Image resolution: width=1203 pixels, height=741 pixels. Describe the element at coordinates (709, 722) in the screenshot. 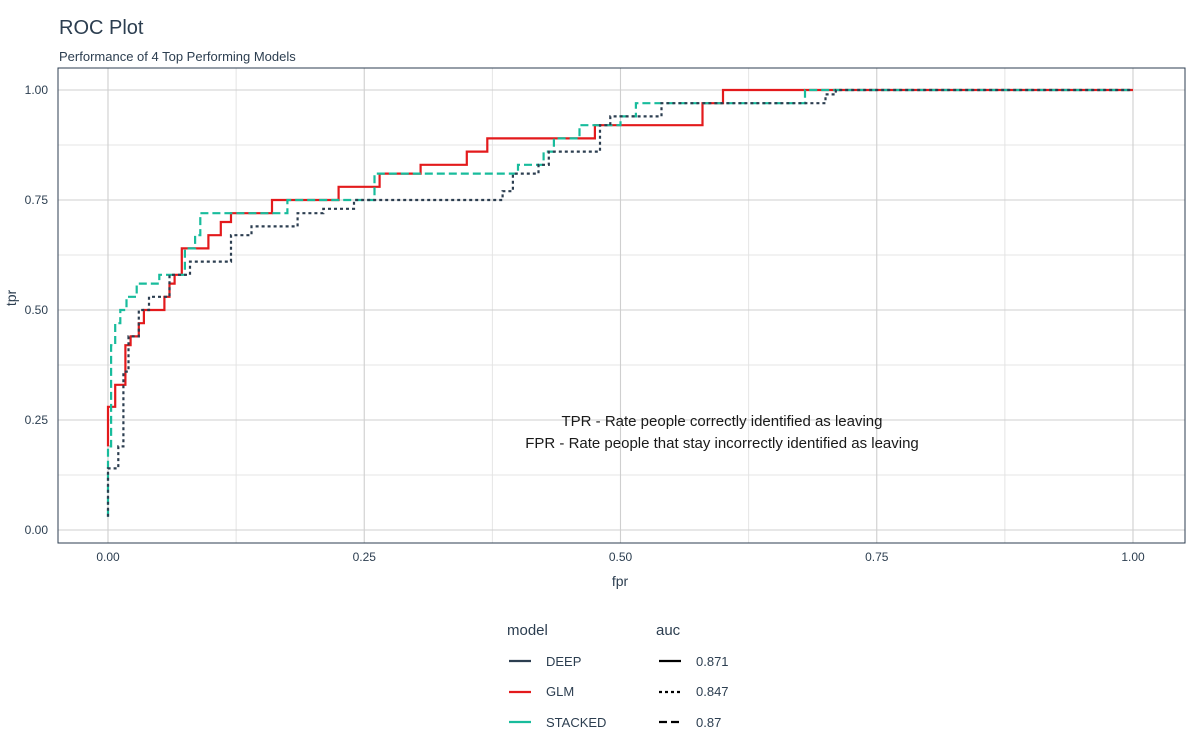

I see `legend-label-auc-3: 0.87` at that location.